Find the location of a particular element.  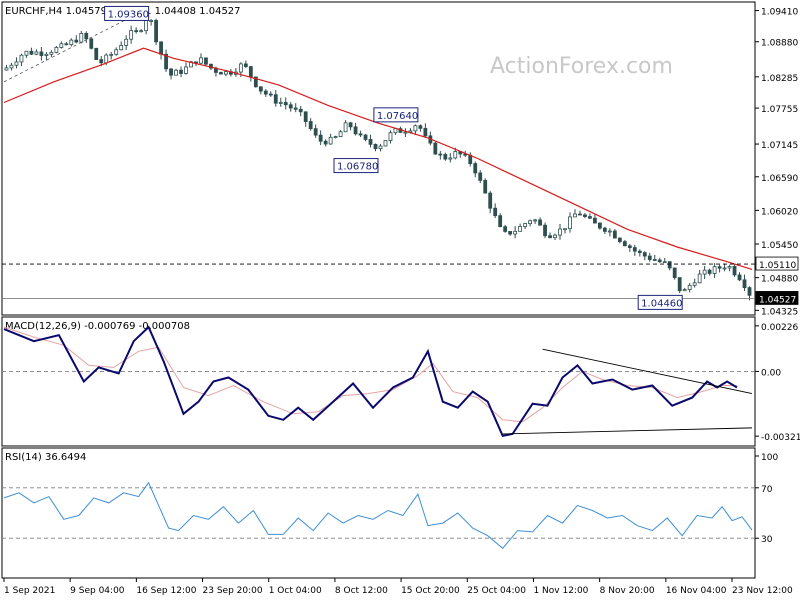

price-y-tick-label: 1.08880 is located at coordinates (779, 44).